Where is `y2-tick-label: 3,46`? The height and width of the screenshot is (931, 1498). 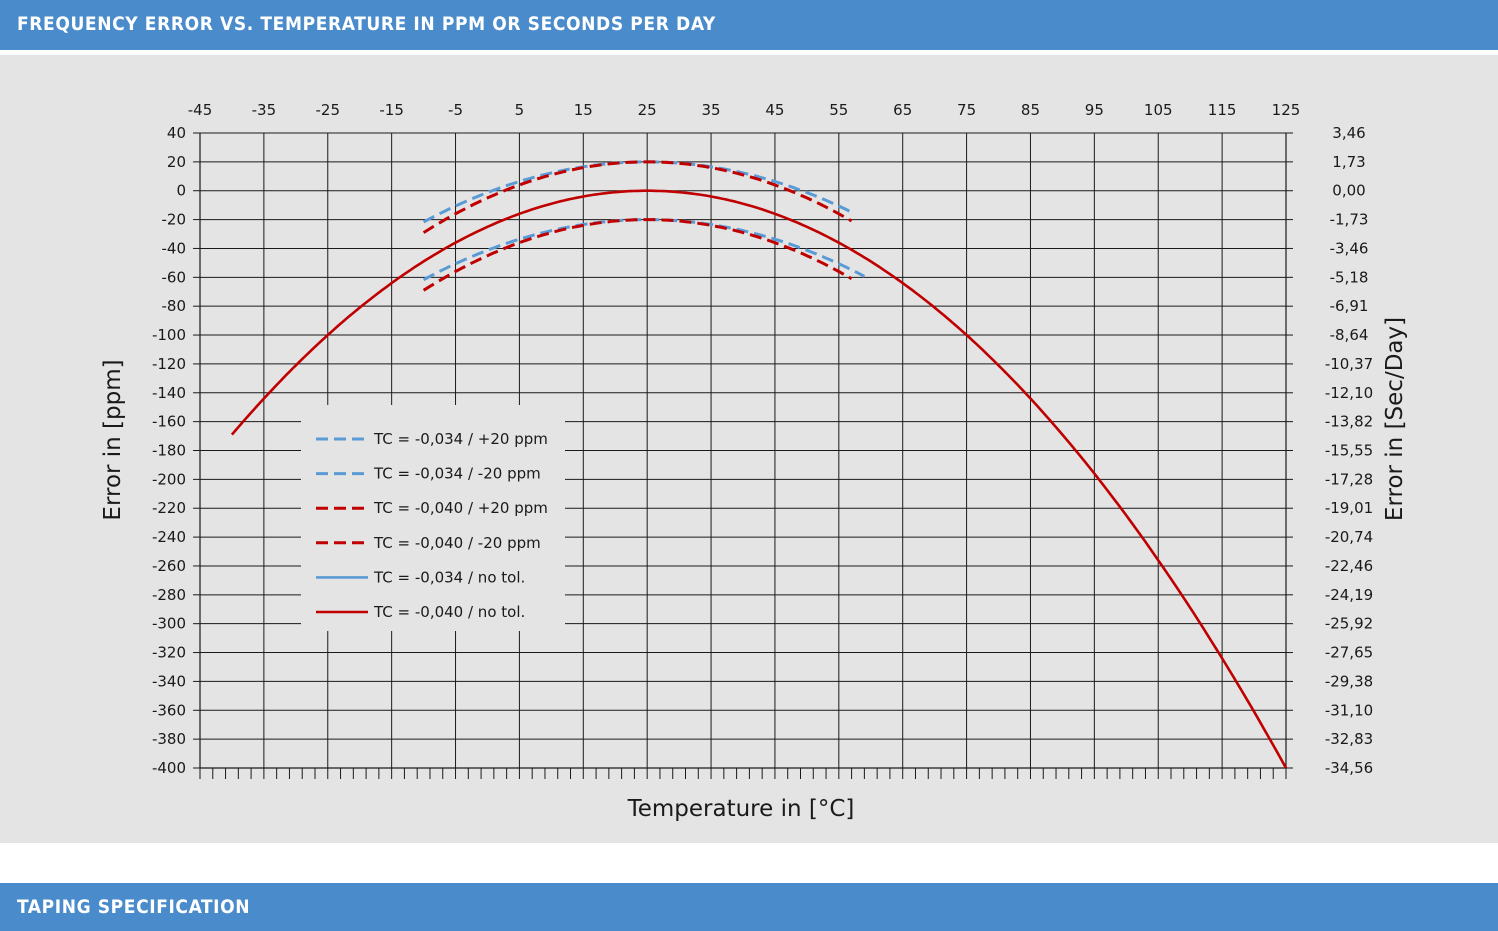
y2-tick-label: 3,46 is located at coordinates (1348, 133).